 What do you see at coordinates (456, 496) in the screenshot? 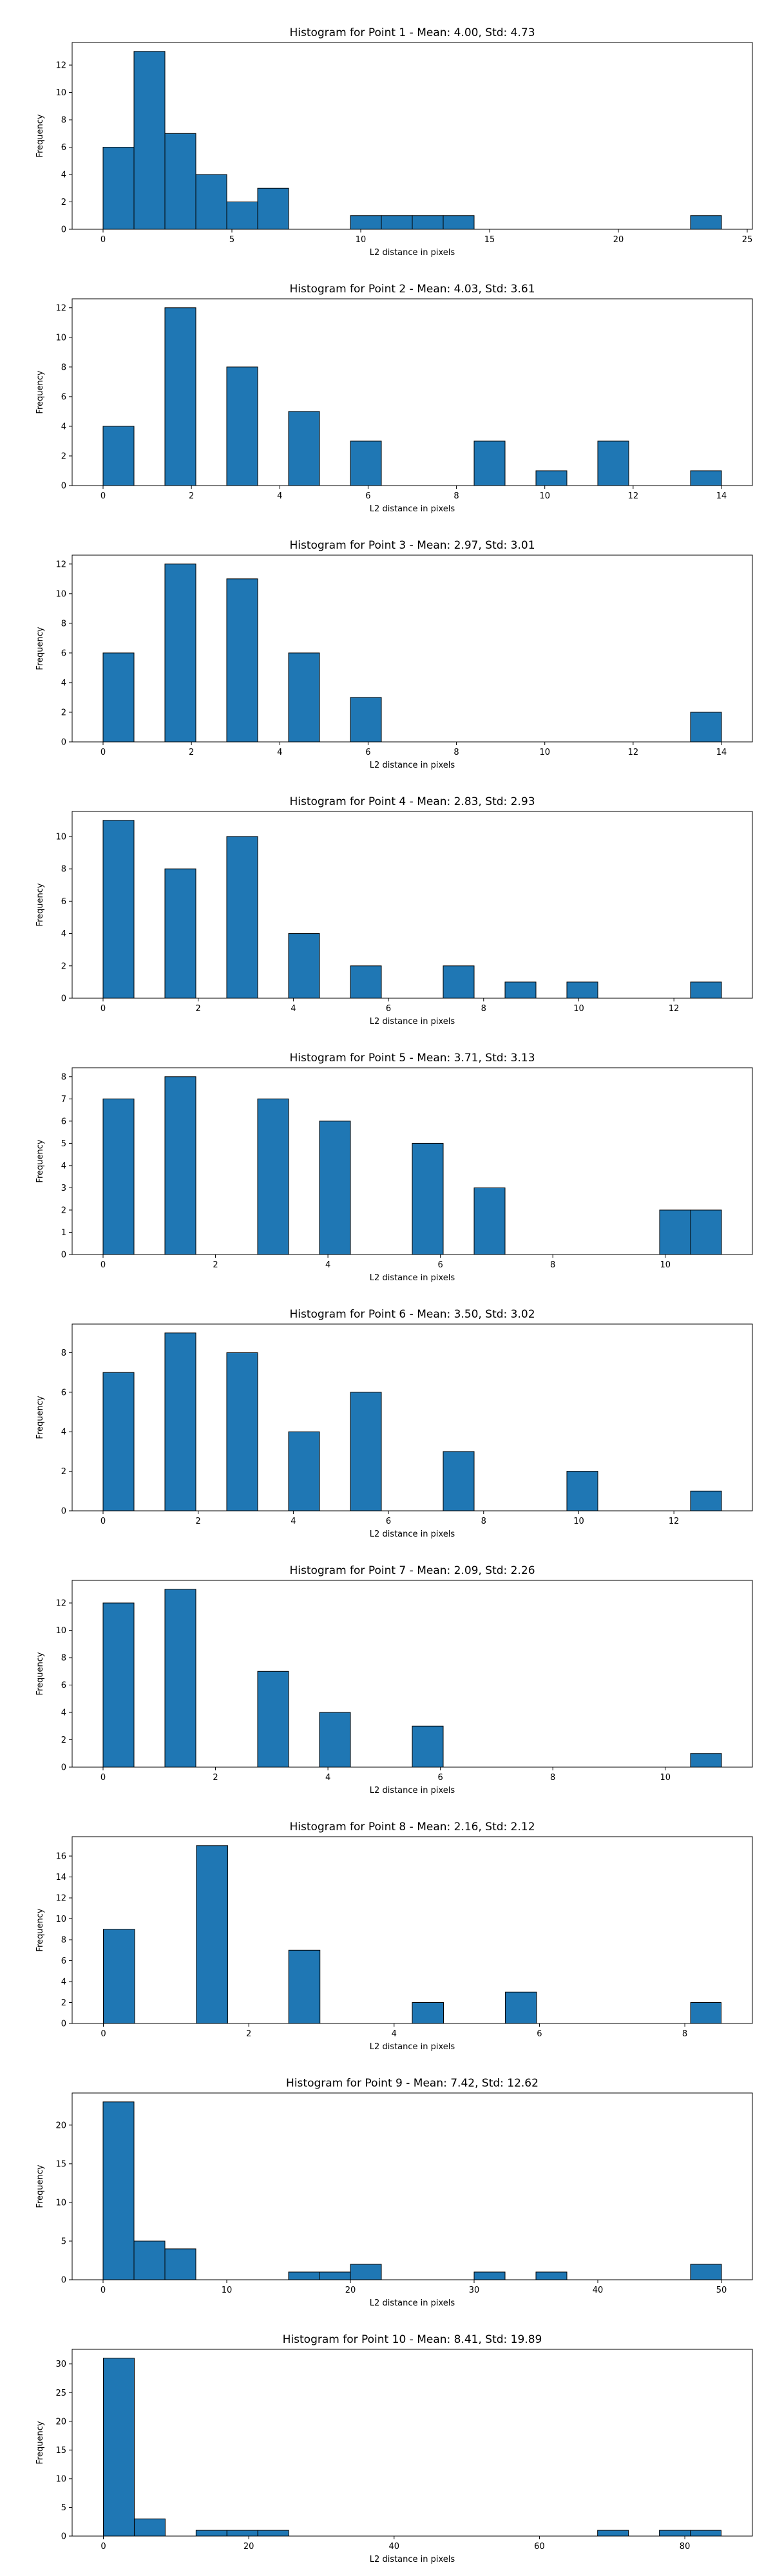
I see `x-tick-label: 8` at bounding box center [456, 496].